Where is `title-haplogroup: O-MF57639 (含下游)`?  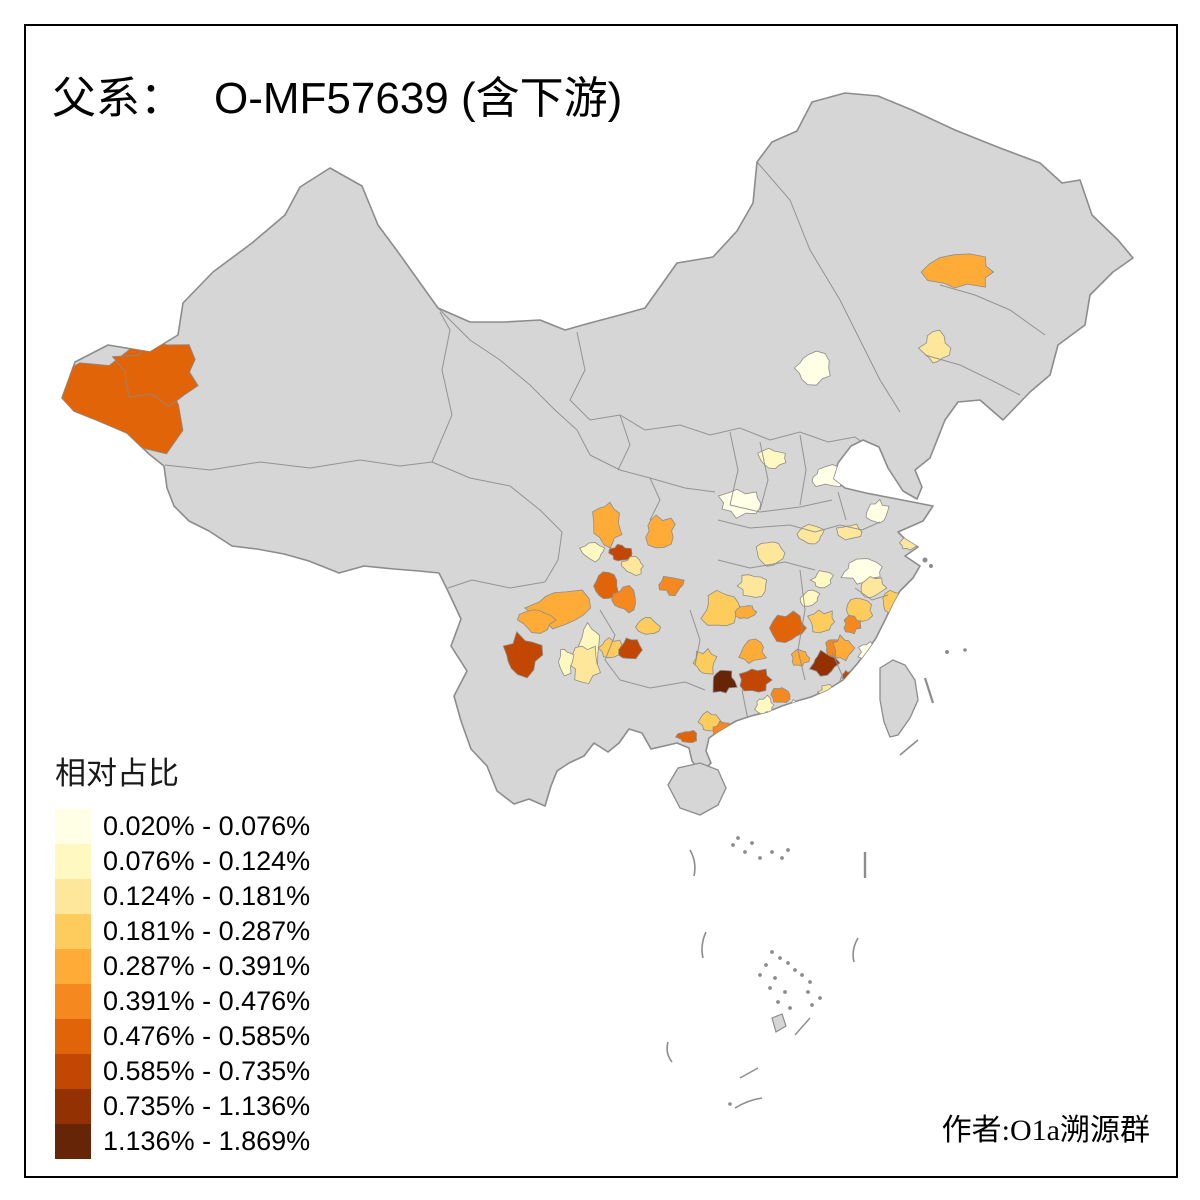 title-haplogroup: O-MF57639 (含下游) is located at coordinates (418, 98).